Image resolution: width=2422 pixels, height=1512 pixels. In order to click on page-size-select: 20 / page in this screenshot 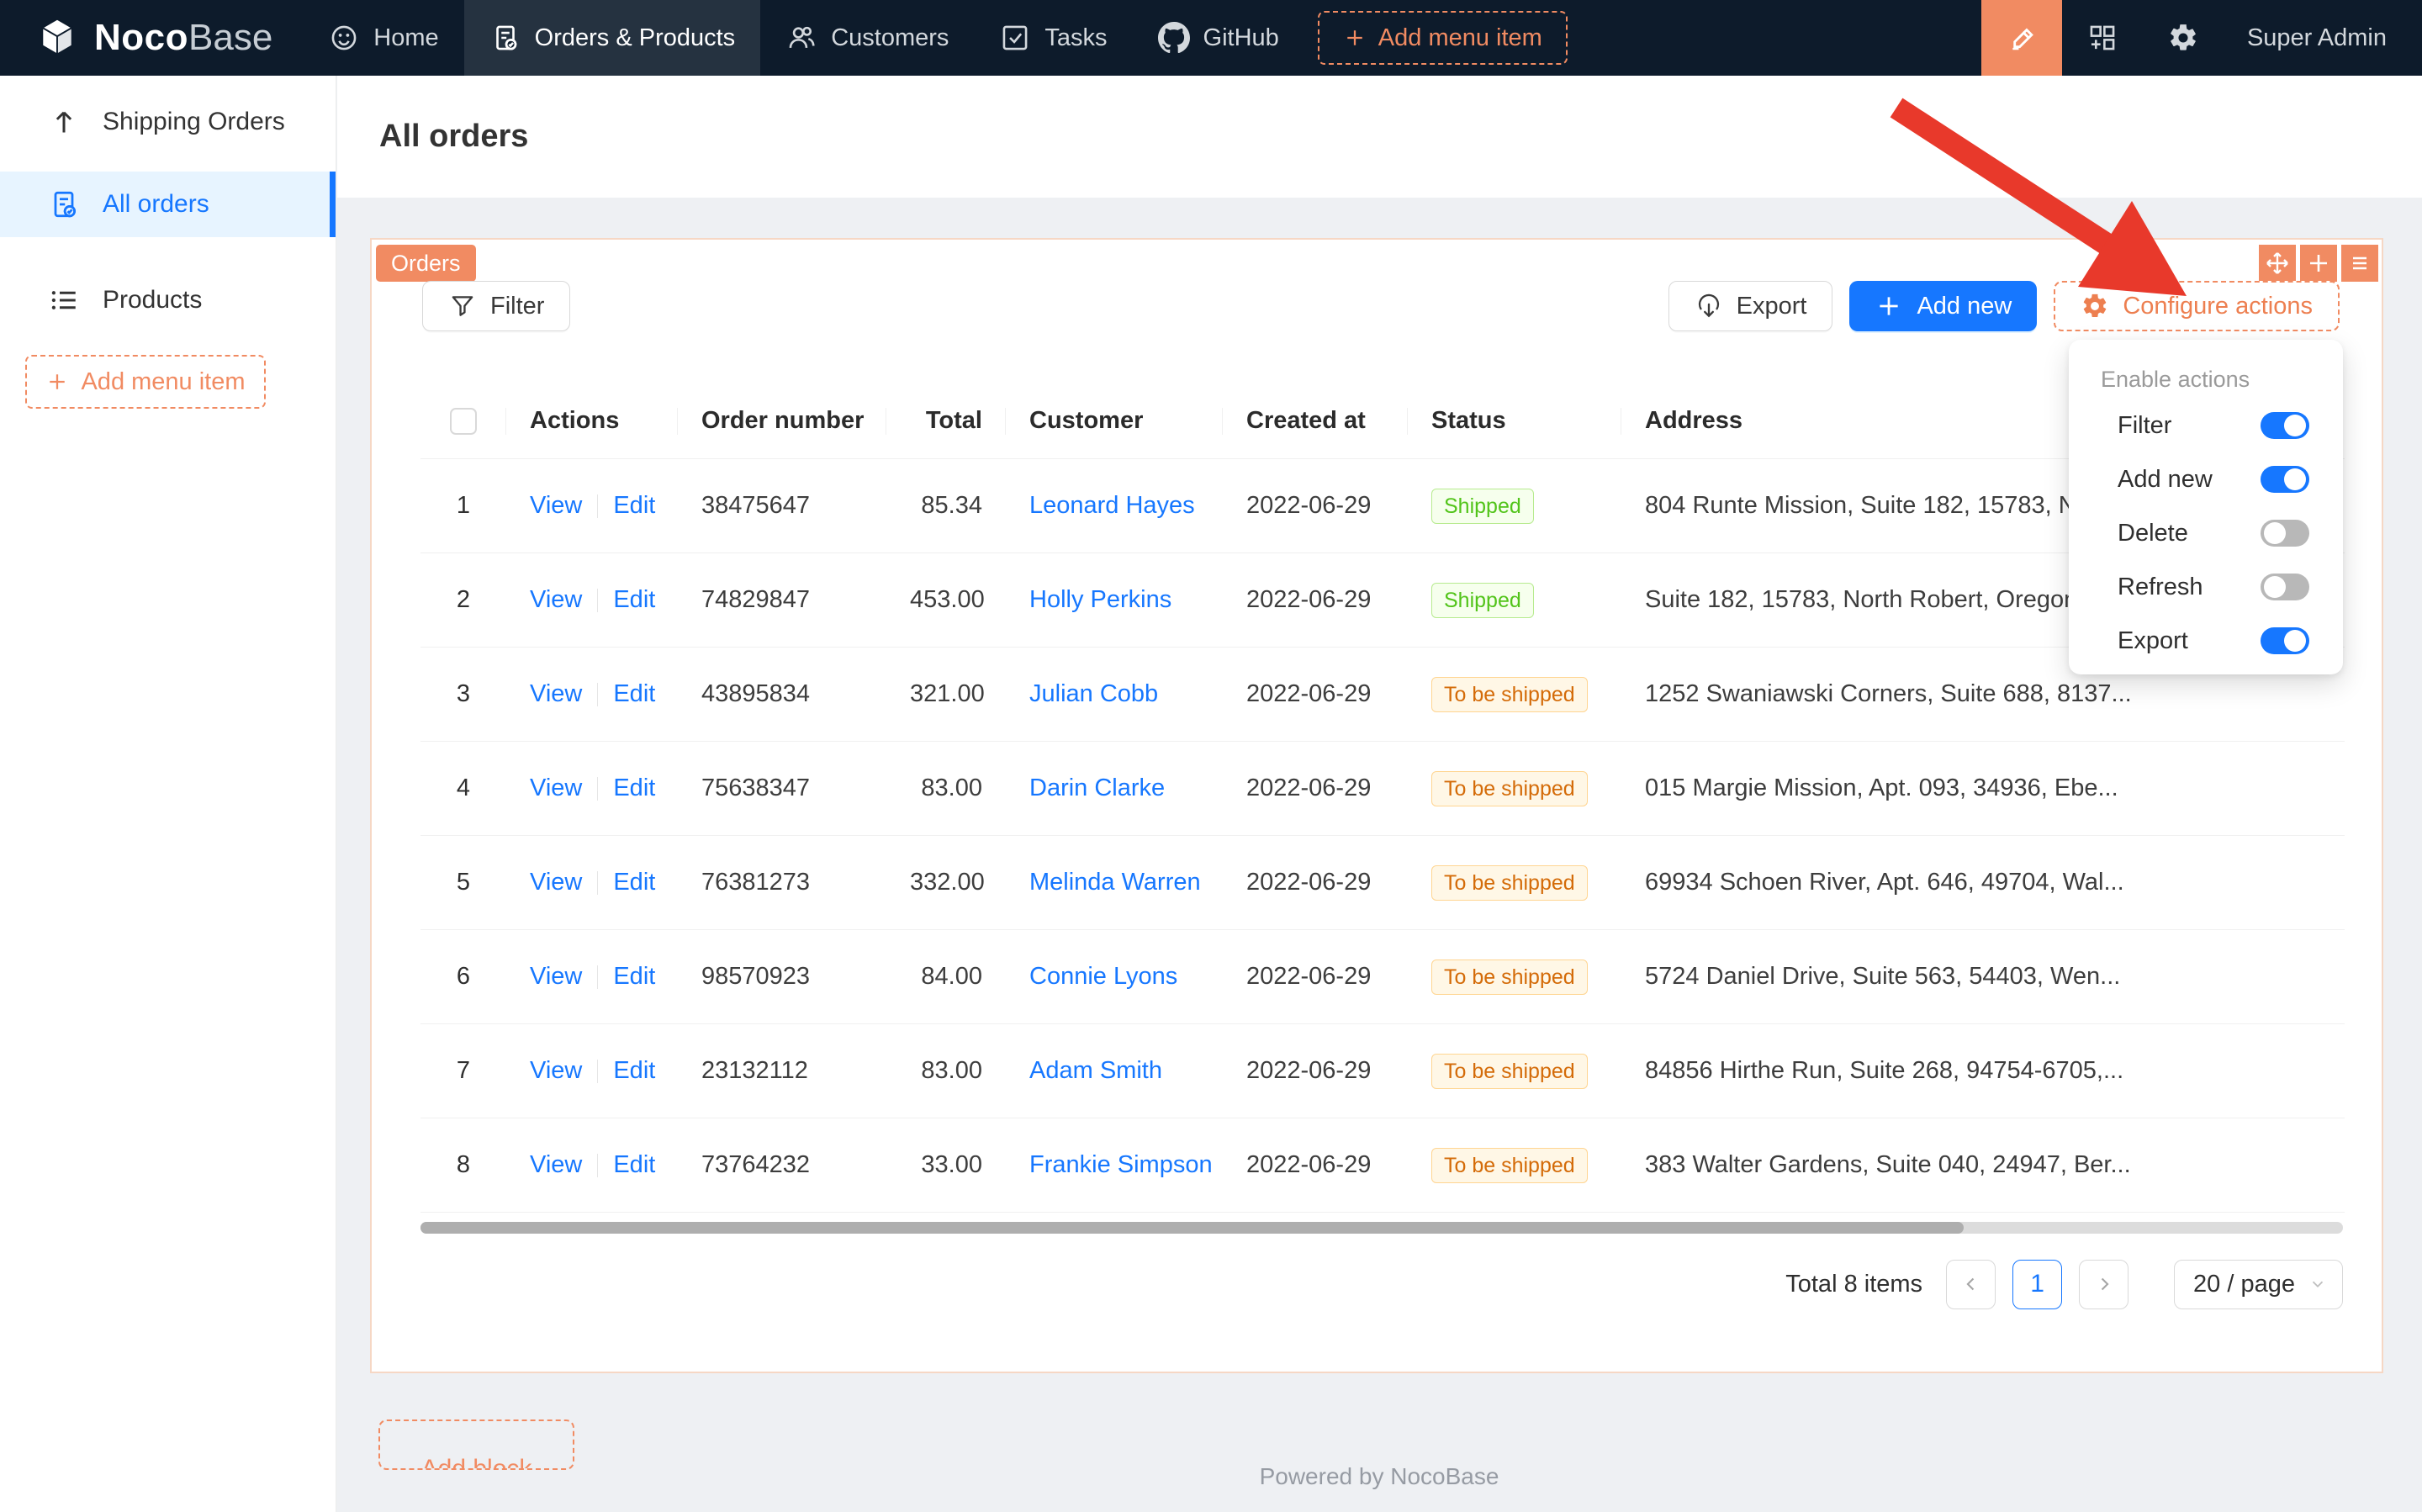, I will do `click(2258, 1284)`.